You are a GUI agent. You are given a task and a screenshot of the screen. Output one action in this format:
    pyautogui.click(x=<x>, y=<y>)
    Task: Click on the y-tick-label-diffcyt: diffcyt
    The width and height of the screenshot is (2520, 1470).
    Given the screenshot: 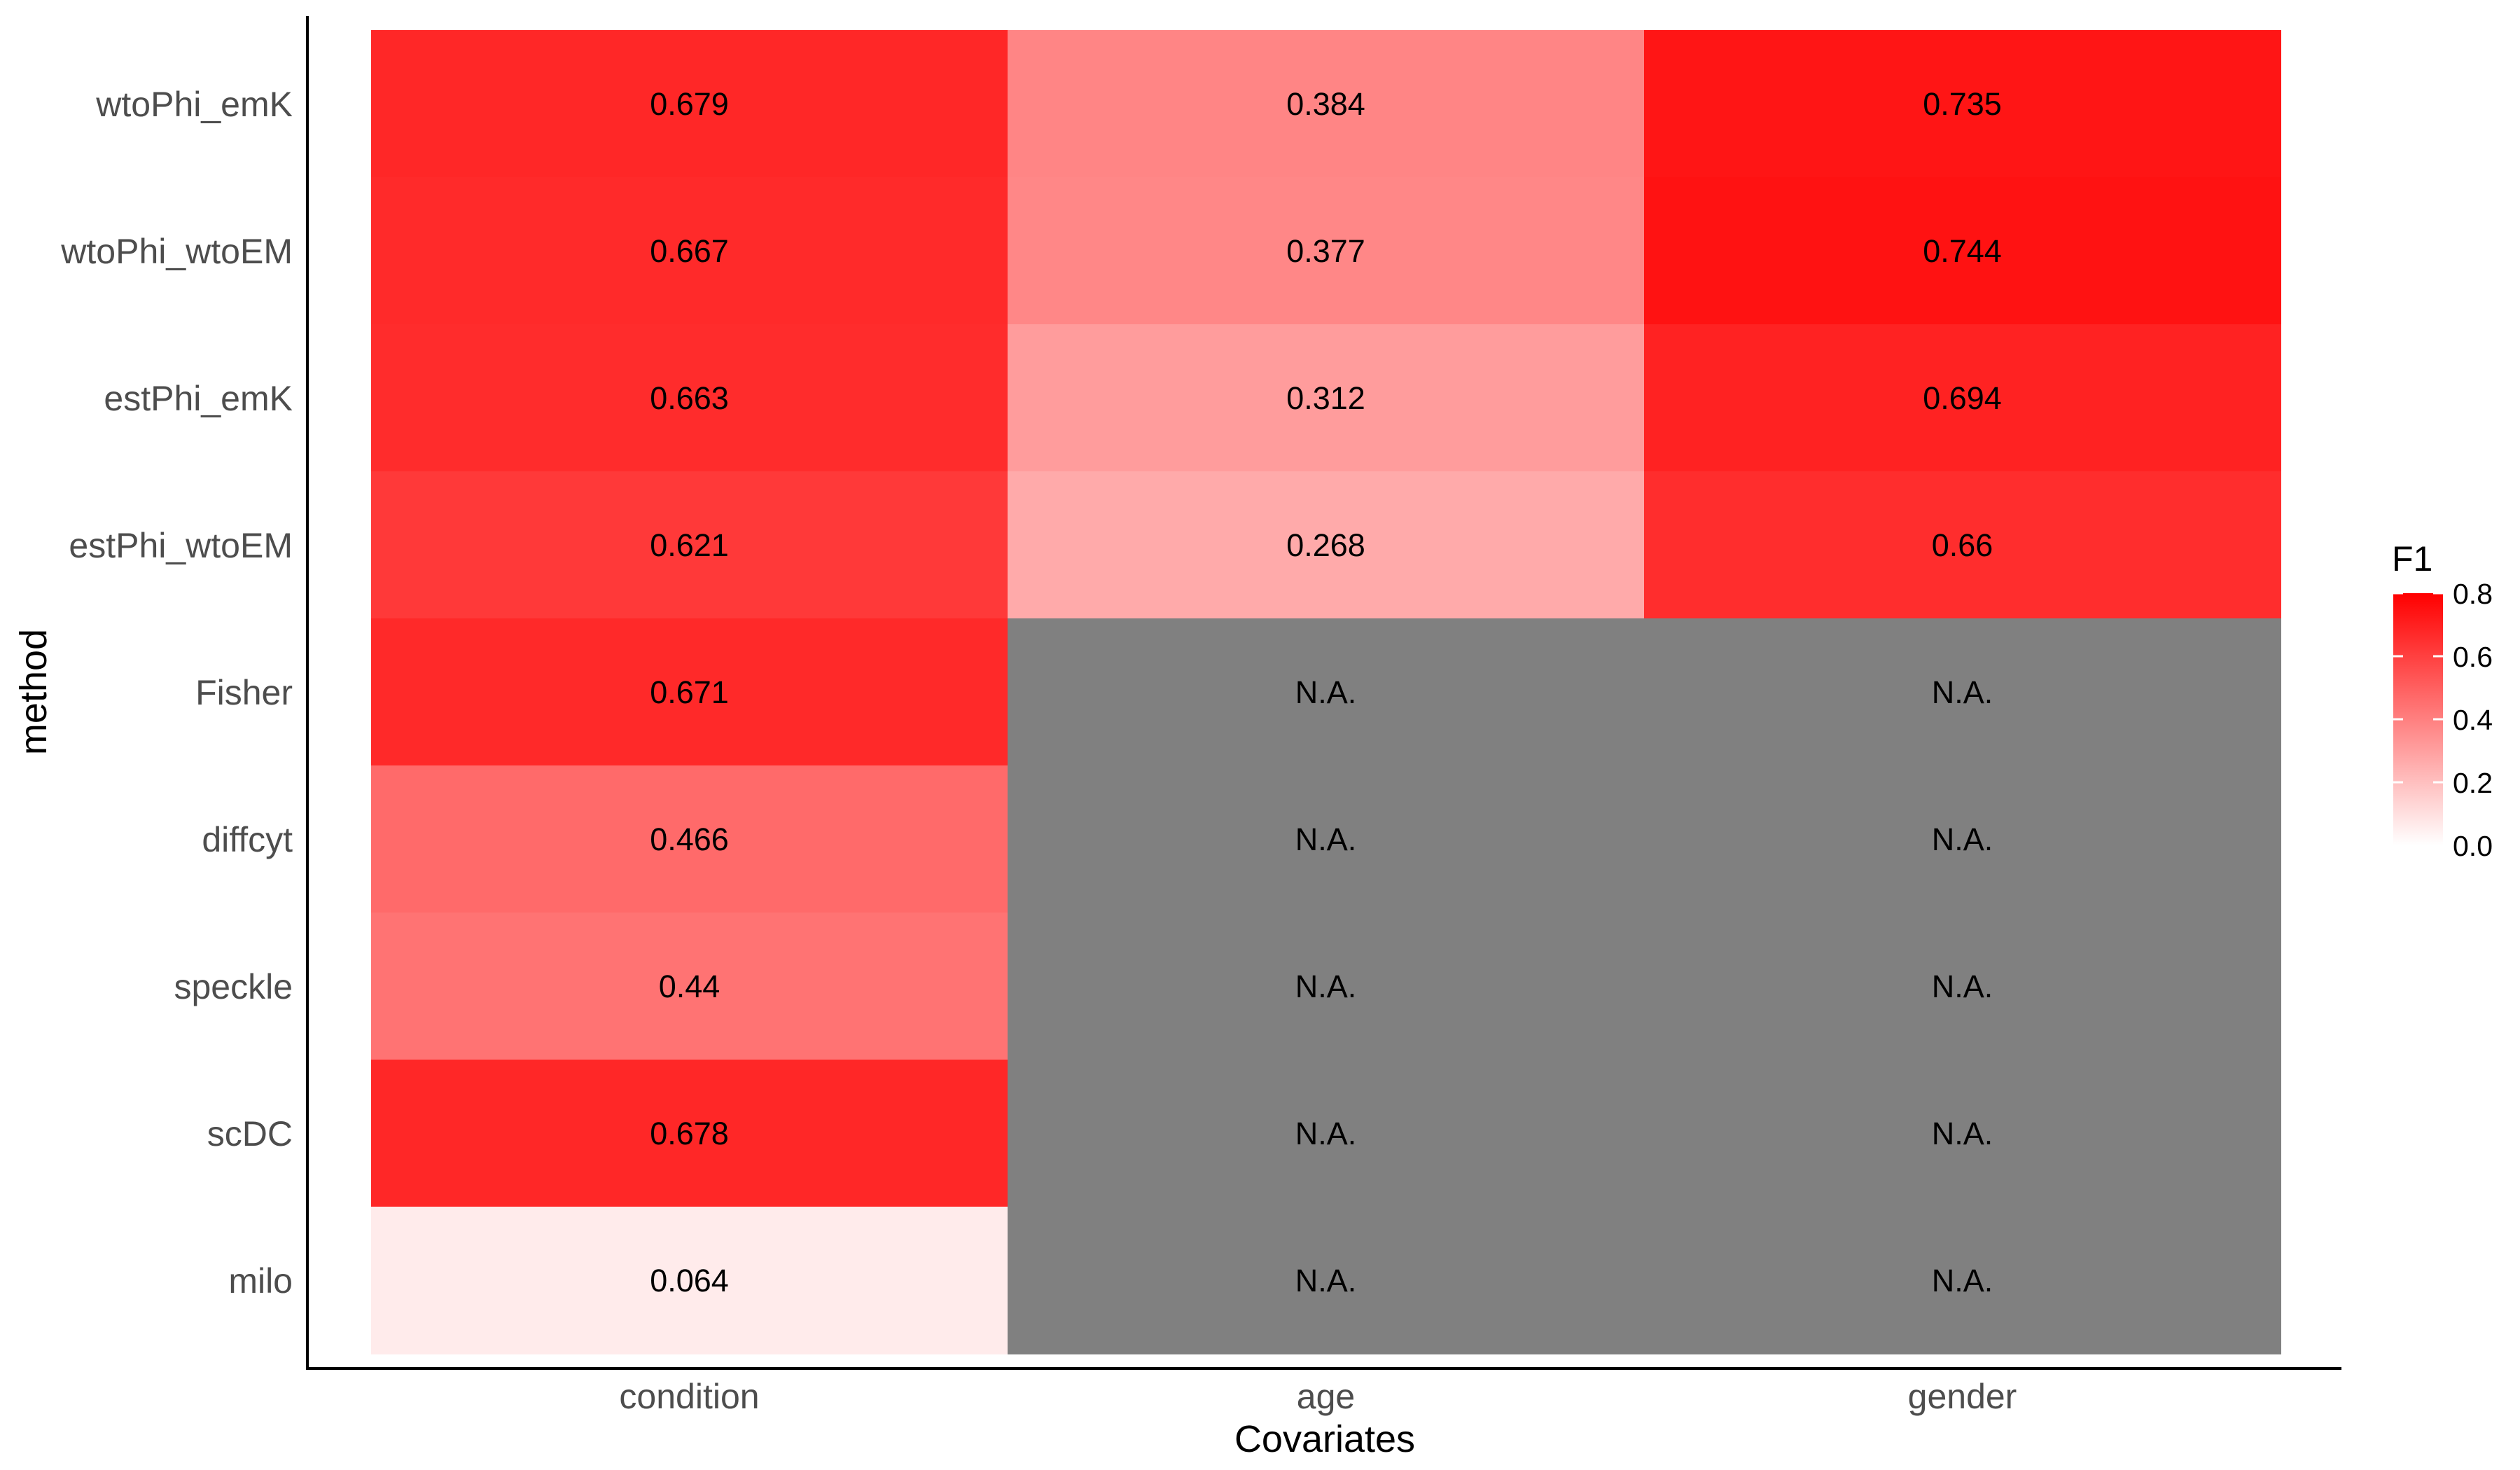 What is the action you would take?
    pyautogui.click(x=247, y=840)
    